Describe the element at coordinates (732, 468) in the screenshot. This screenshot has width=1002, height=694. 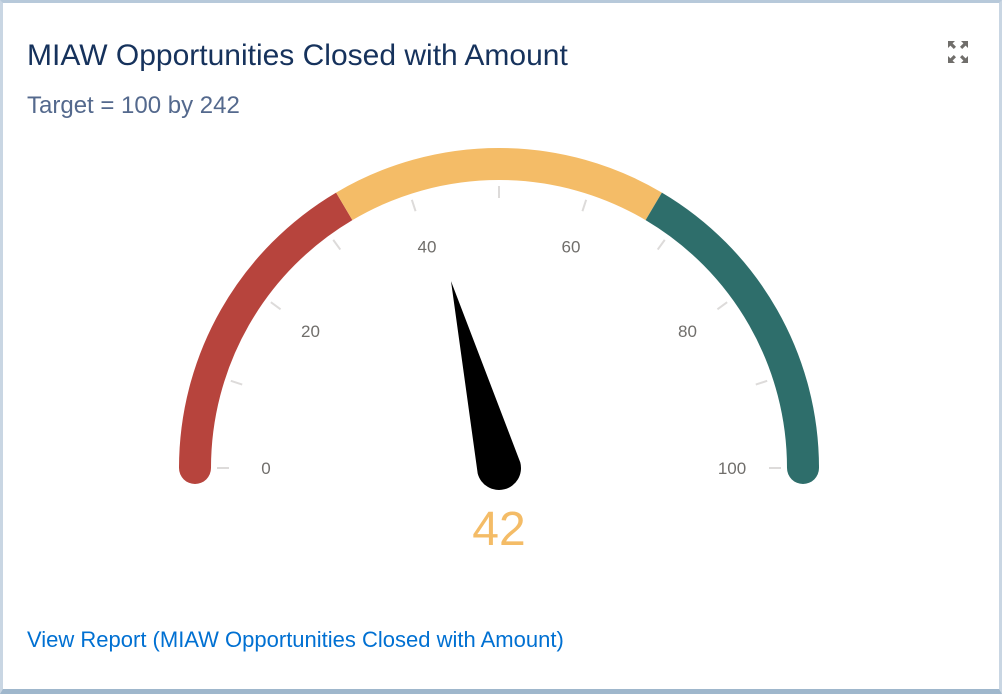
I see `gauge-tick-label: 100` at that location.